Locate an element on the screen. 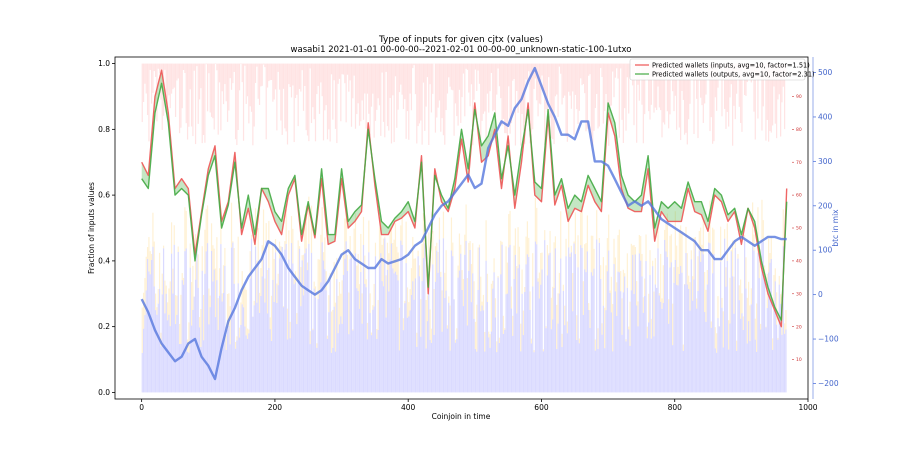 Image resolution: width=900 pixels, height=454 pixels. y3-tick-label: 90 is located at coordinates (799, 97).